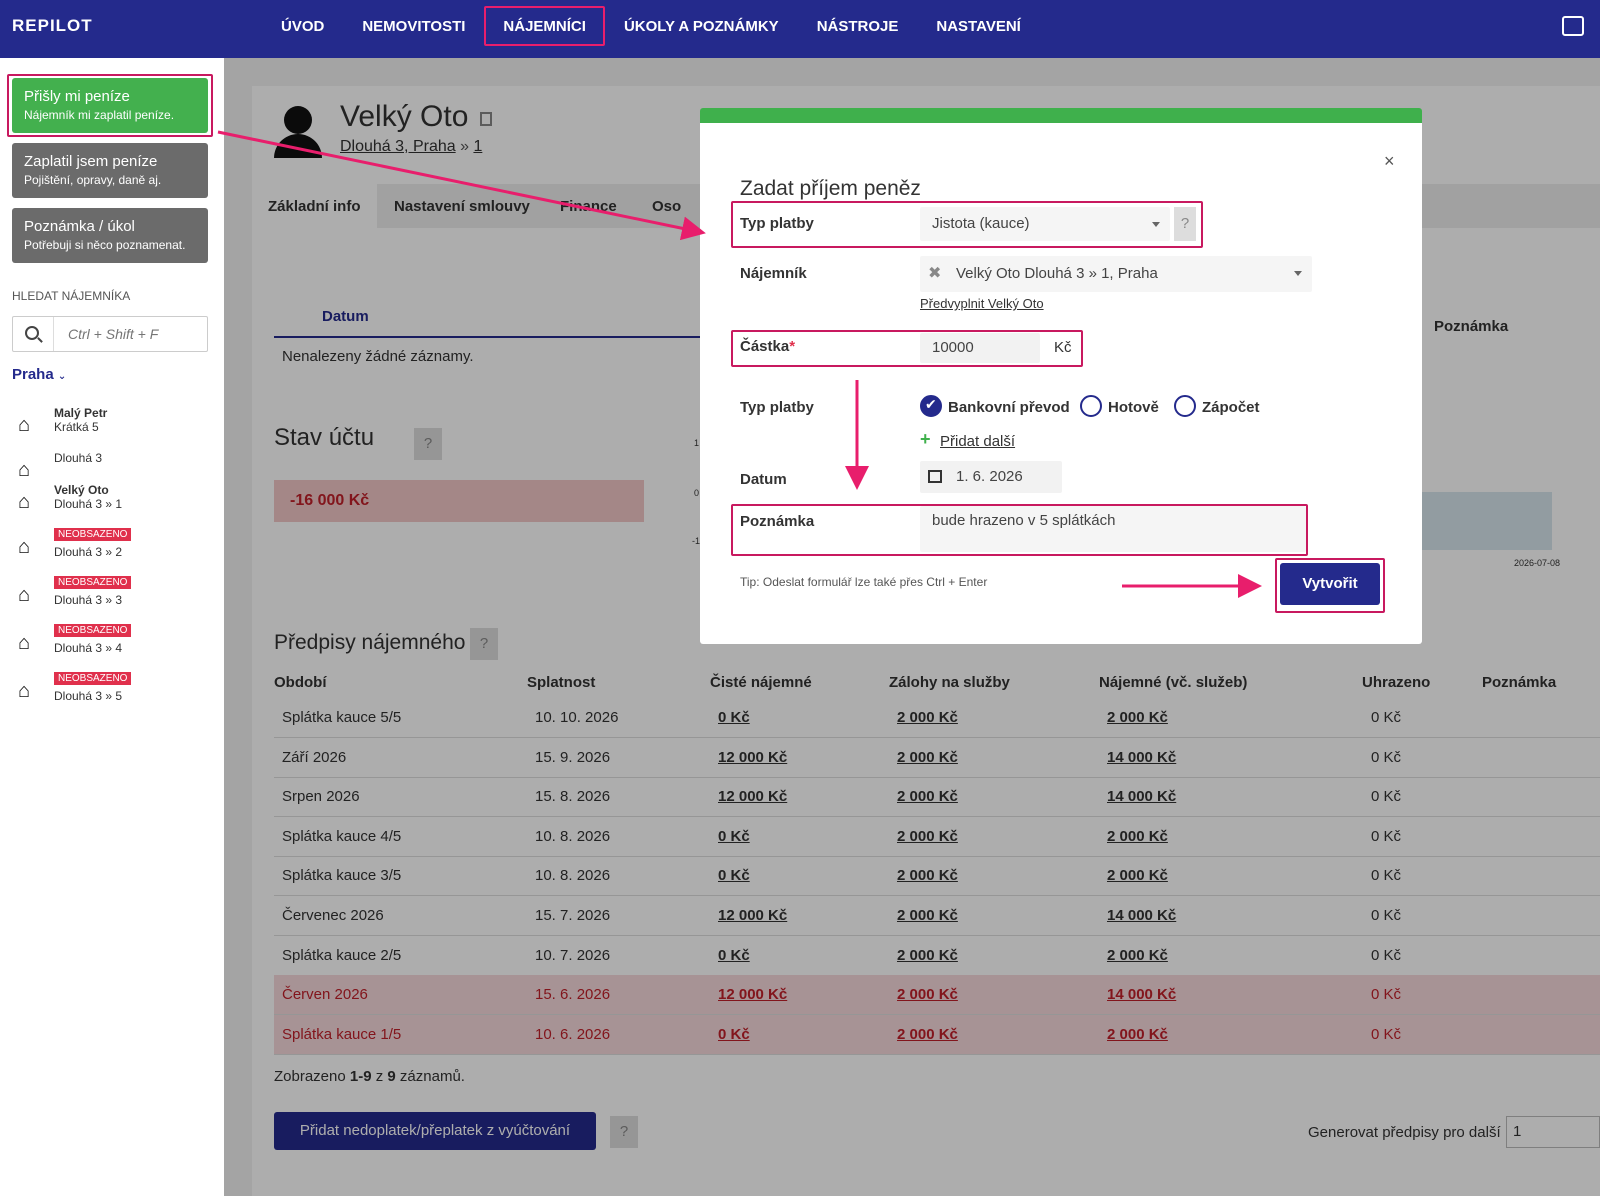 The image size is (1600, 1196). Describe the element at coordinates (561, 682) in the screenshot. I see `col-splatnost: Splatnost` at that location.